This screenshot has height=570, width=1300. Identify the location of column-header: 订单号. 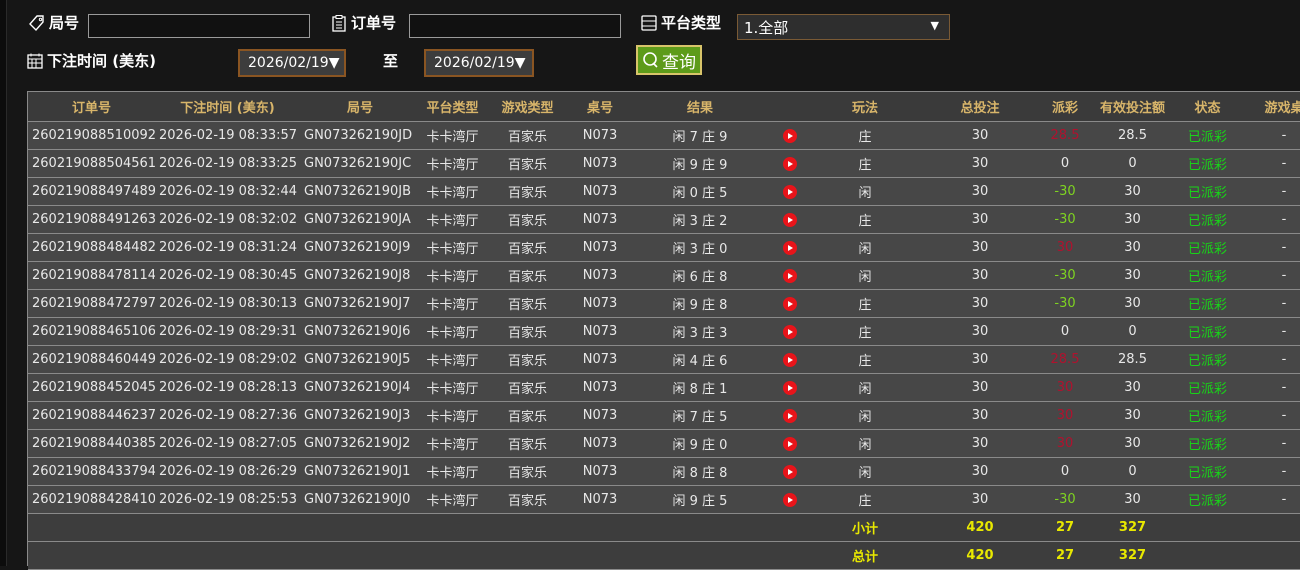
(91, 106).